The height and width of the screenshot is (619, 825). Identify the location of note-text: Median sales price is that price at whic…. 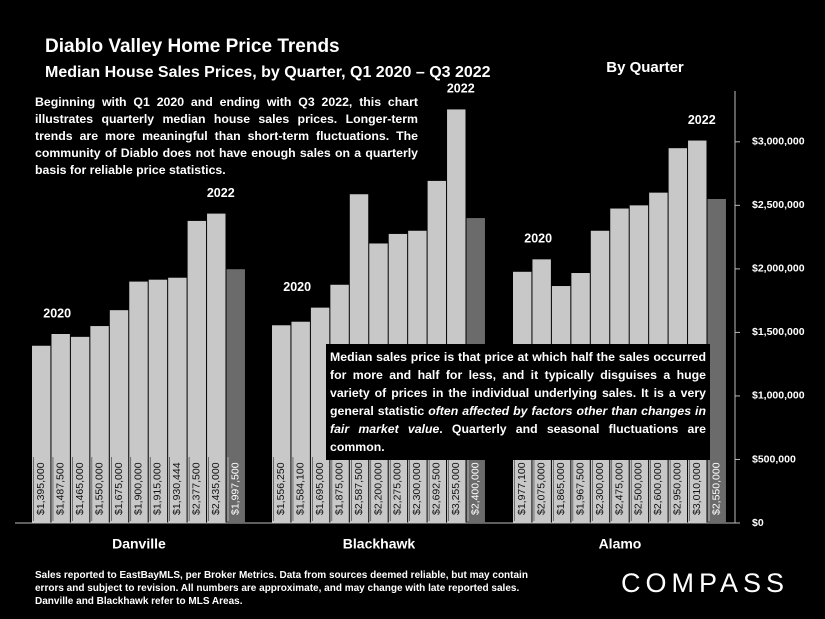
(518, 384).